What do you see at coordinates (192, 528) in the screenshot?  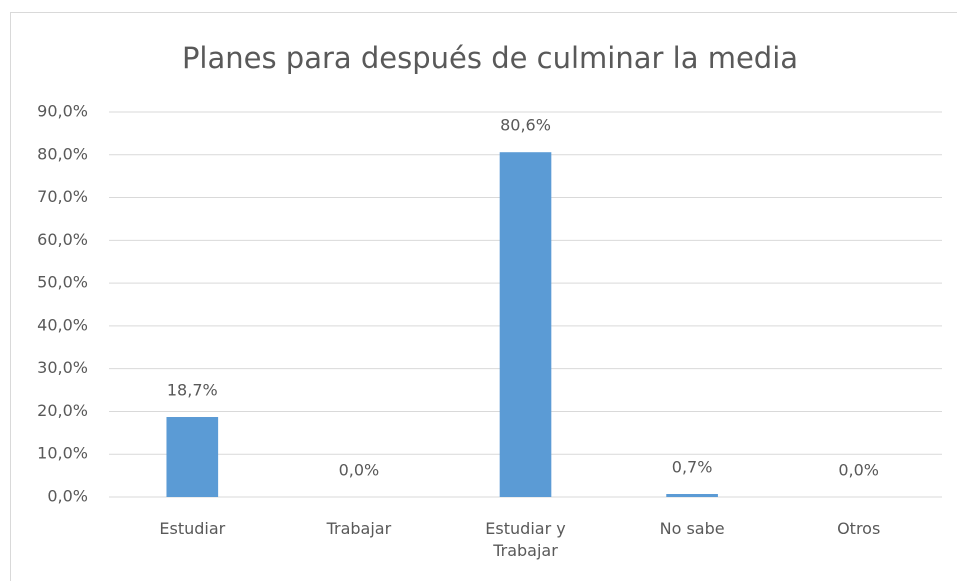 I see `x-tick-label: Estudiar` at bounding box center [192, 528].